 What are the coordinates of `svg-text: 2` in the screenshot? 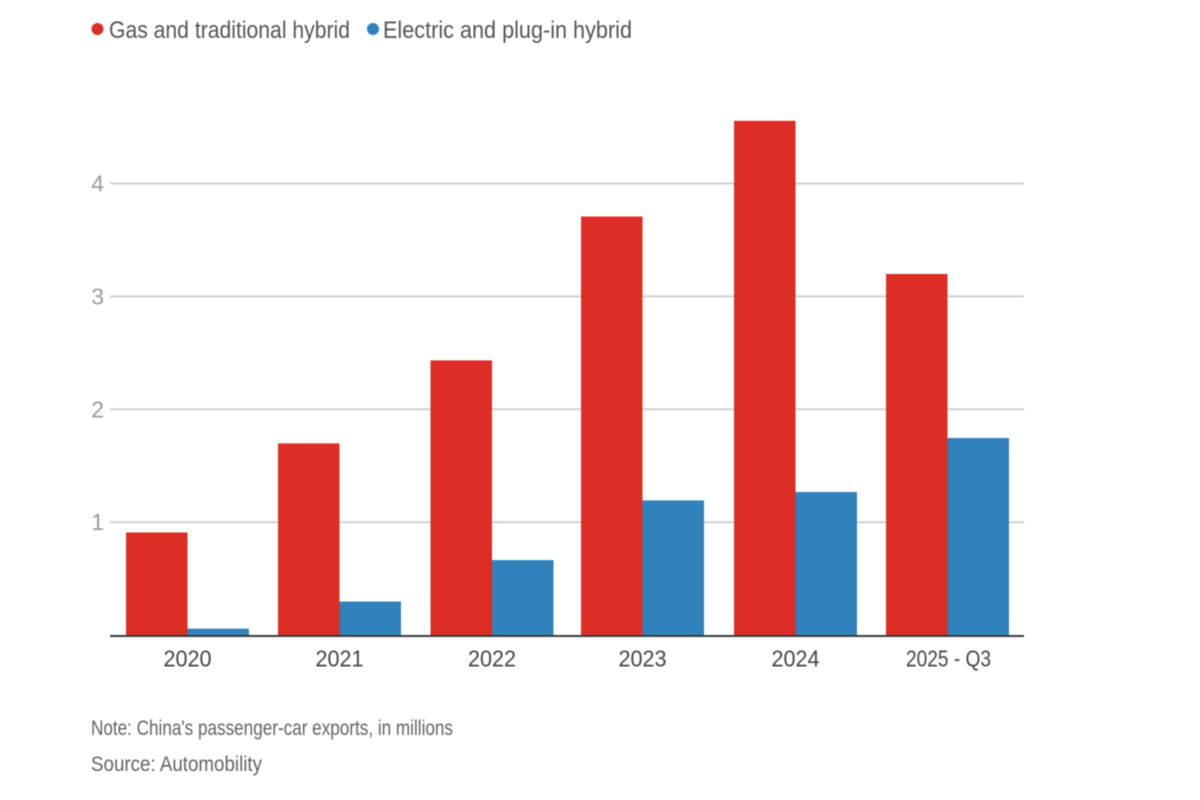 It's located at (97, 409).